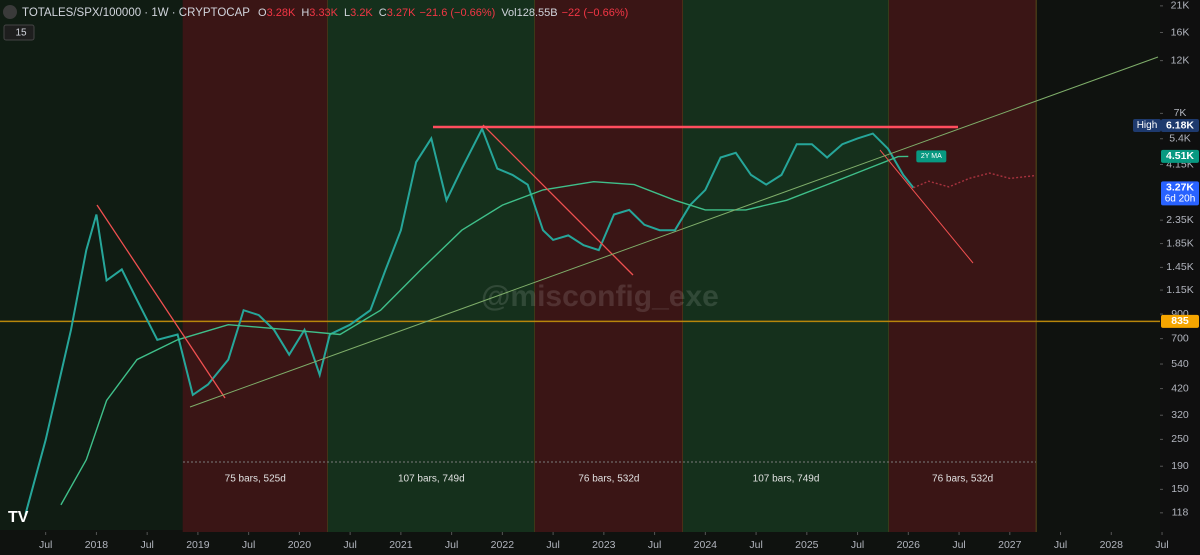 The image size is (1200, 555). Describe the element at coordinates (537, 13) in the screenshot. I see `ohlc-value: 128.55B` at that location.